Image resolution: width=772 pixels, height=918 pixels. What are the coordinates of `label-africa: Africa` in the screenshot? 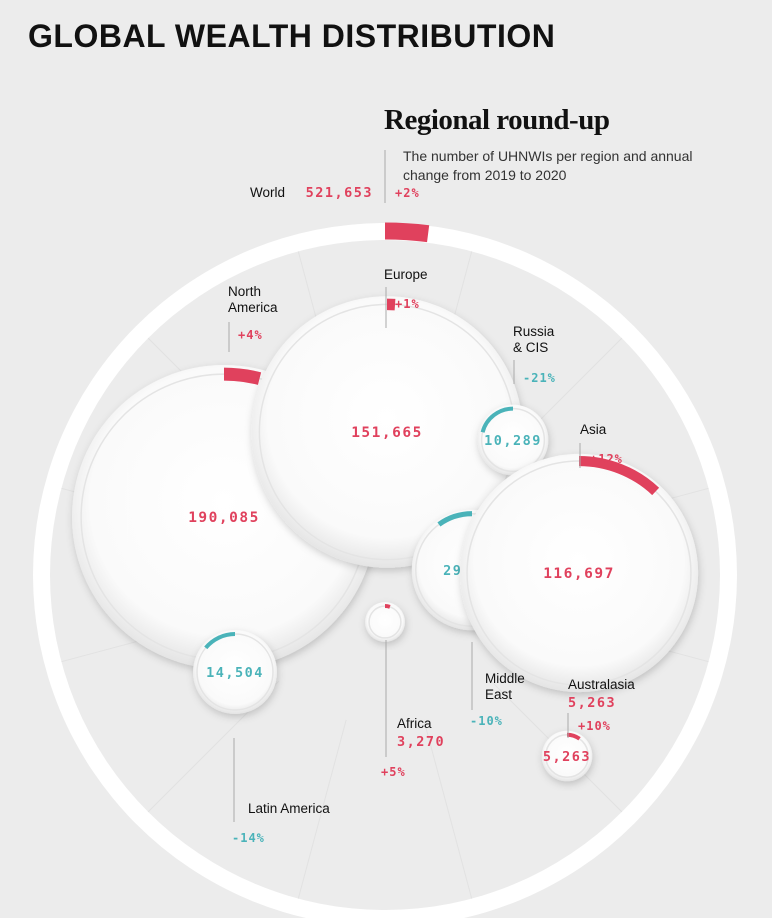 It's located at (414, 723).